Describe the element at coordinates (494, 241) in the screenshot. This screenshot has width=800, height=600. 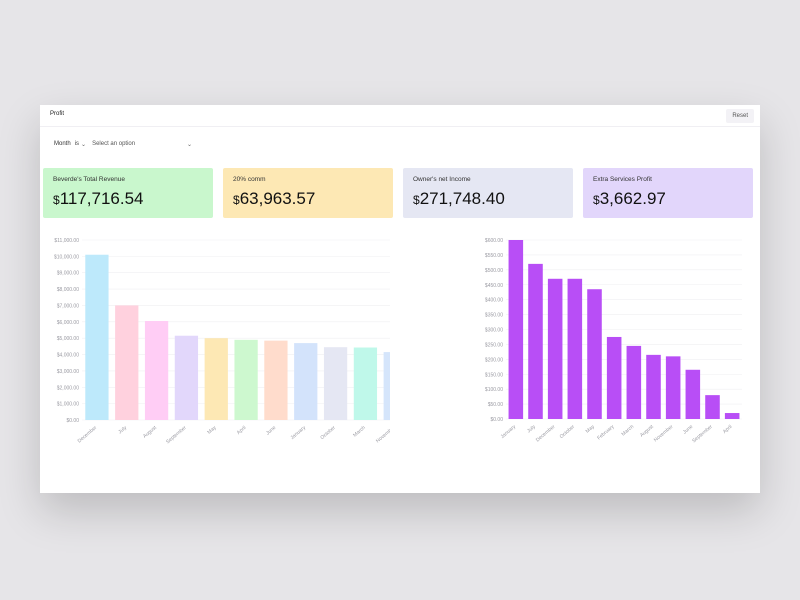
I see `y-tick-label: $600.00` at that location.